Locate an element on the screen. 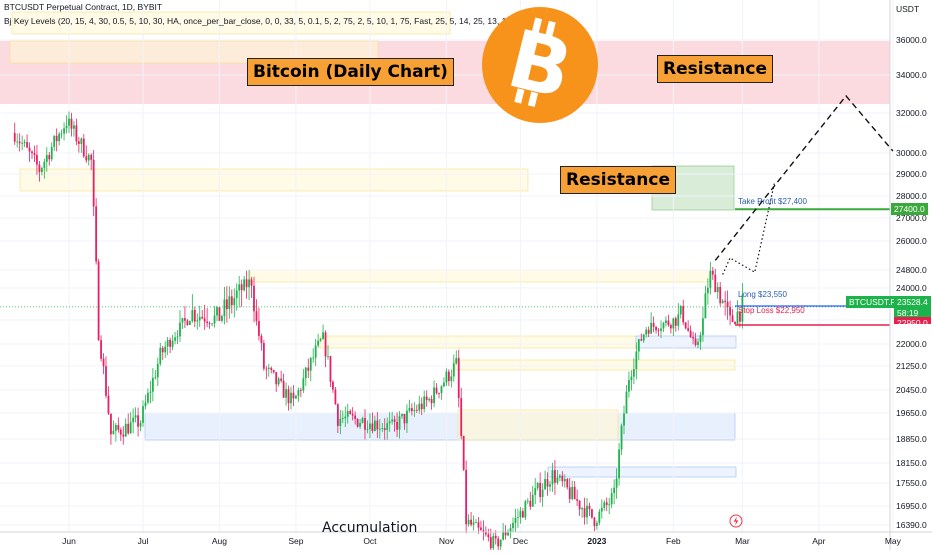  price-tick-label: 32000.0 is located at coordinates (911, 113).